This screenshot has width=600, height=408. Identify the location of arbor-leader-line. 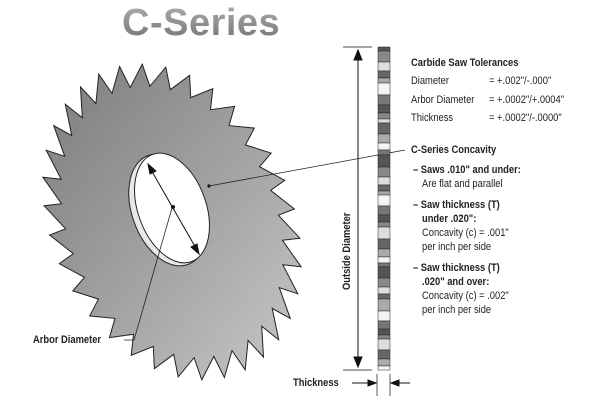
(148, 274).